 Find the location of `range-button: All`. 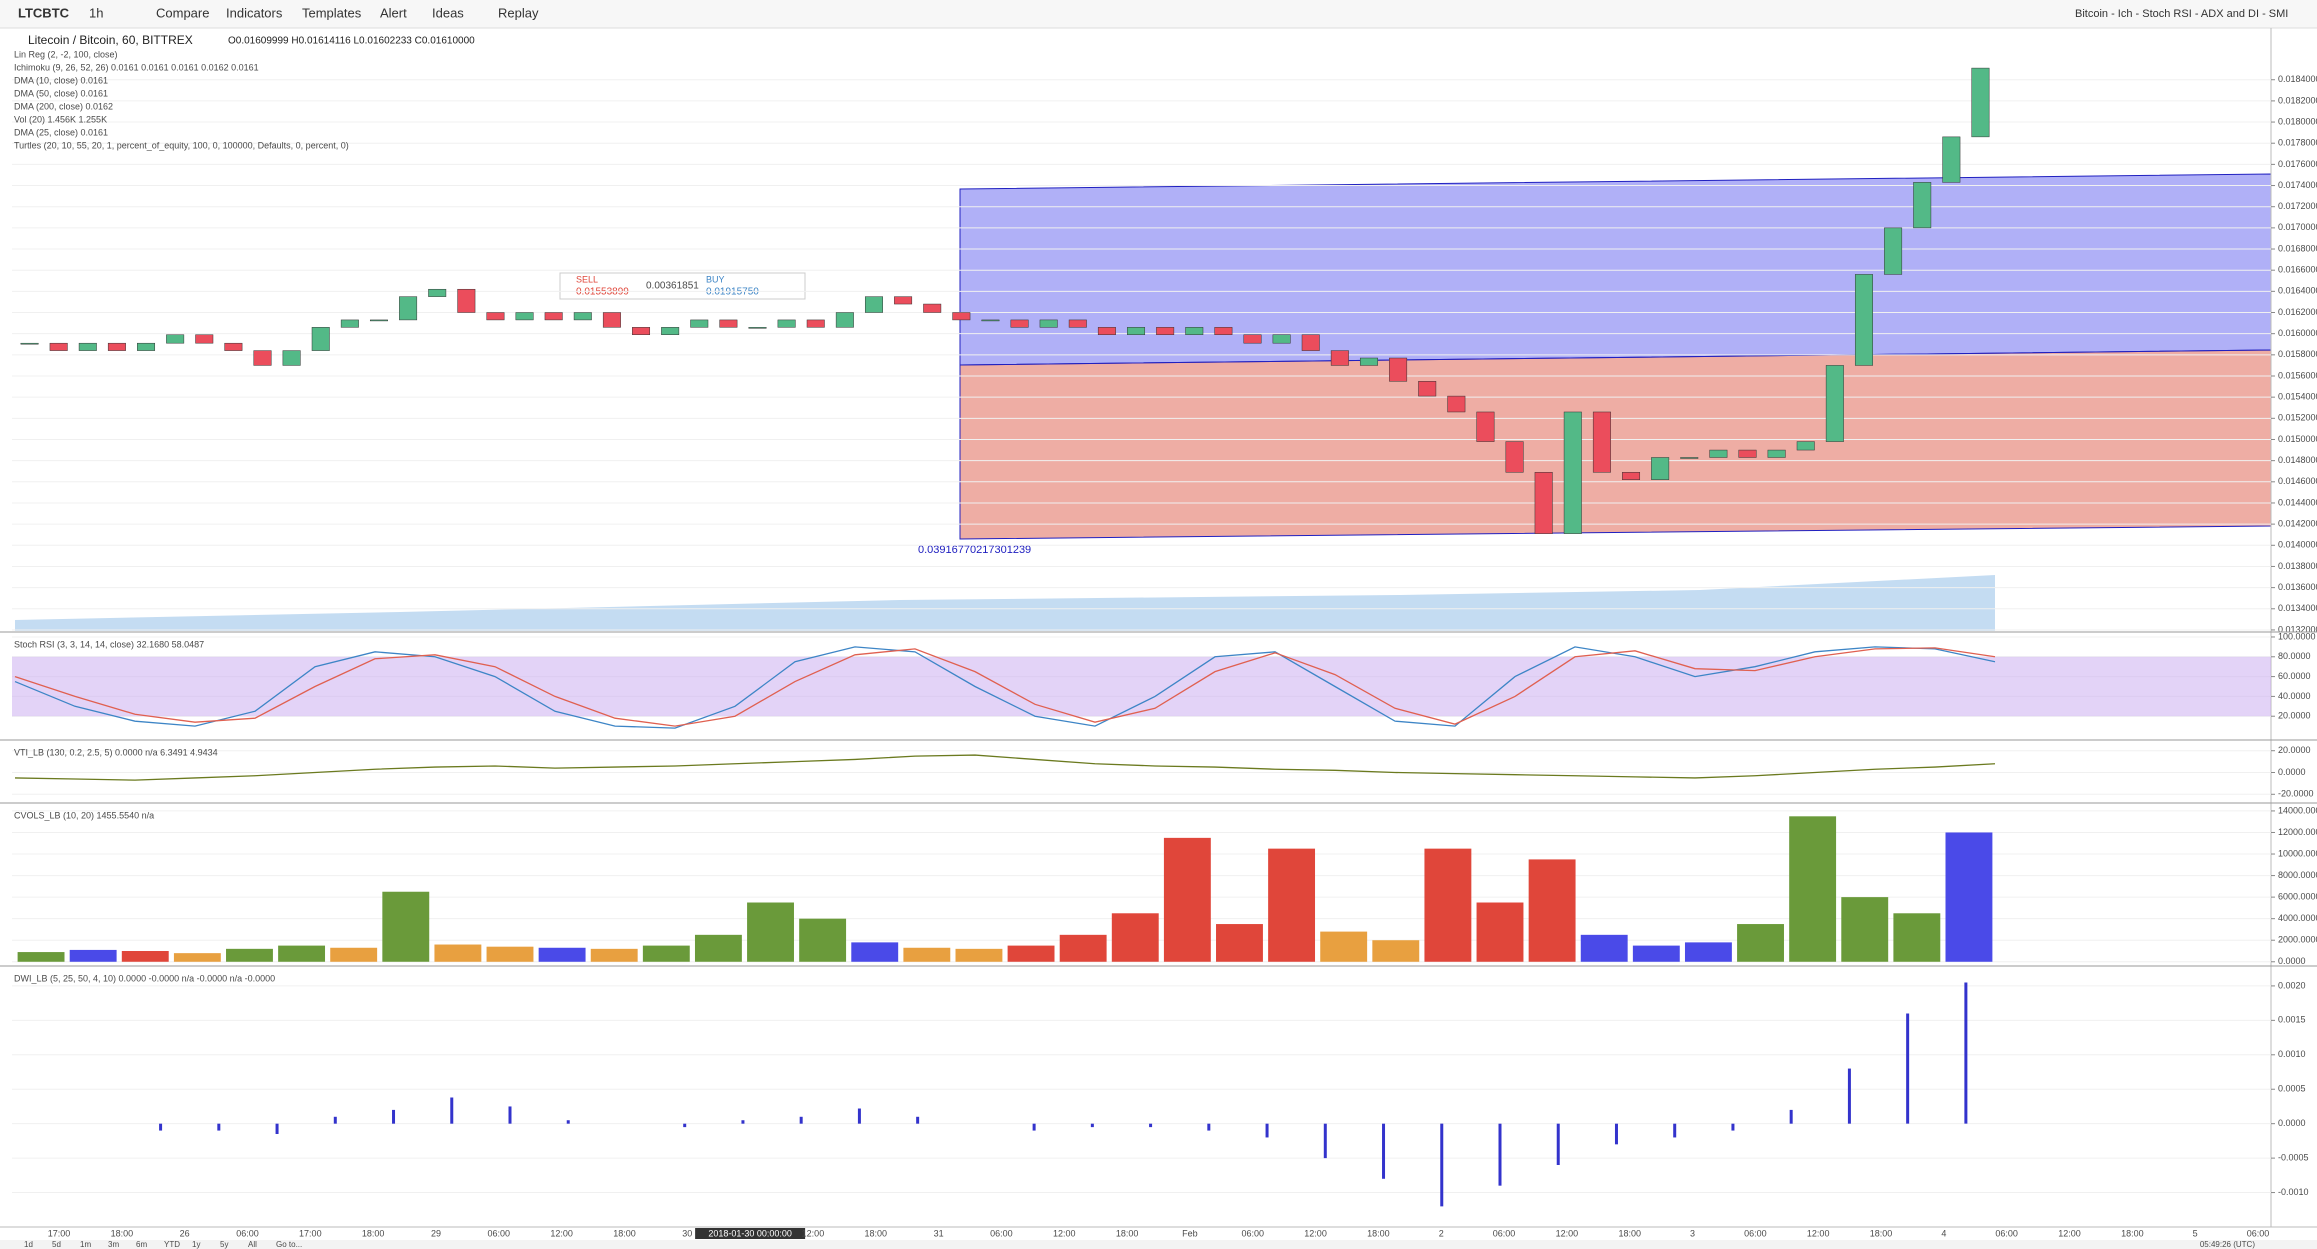

range-button: All is located at coordinates (252, 1244).